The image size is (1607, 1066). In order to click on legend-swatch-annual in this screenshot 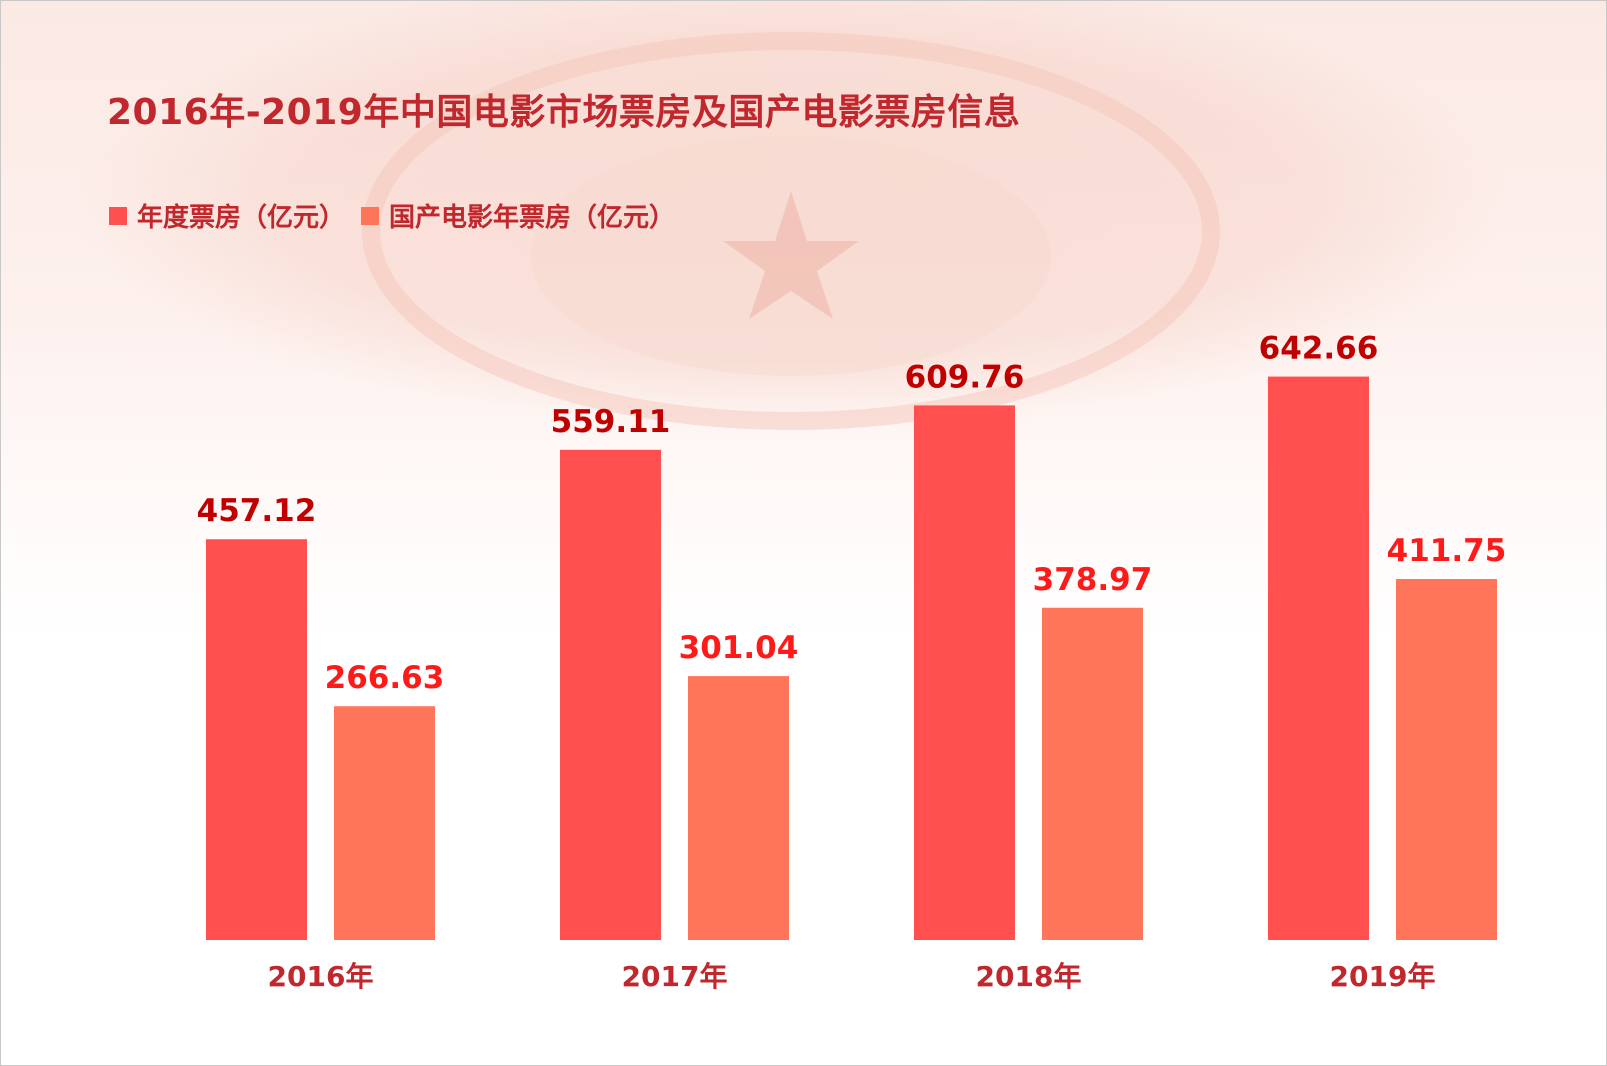, I will do `click(118, 215)`.